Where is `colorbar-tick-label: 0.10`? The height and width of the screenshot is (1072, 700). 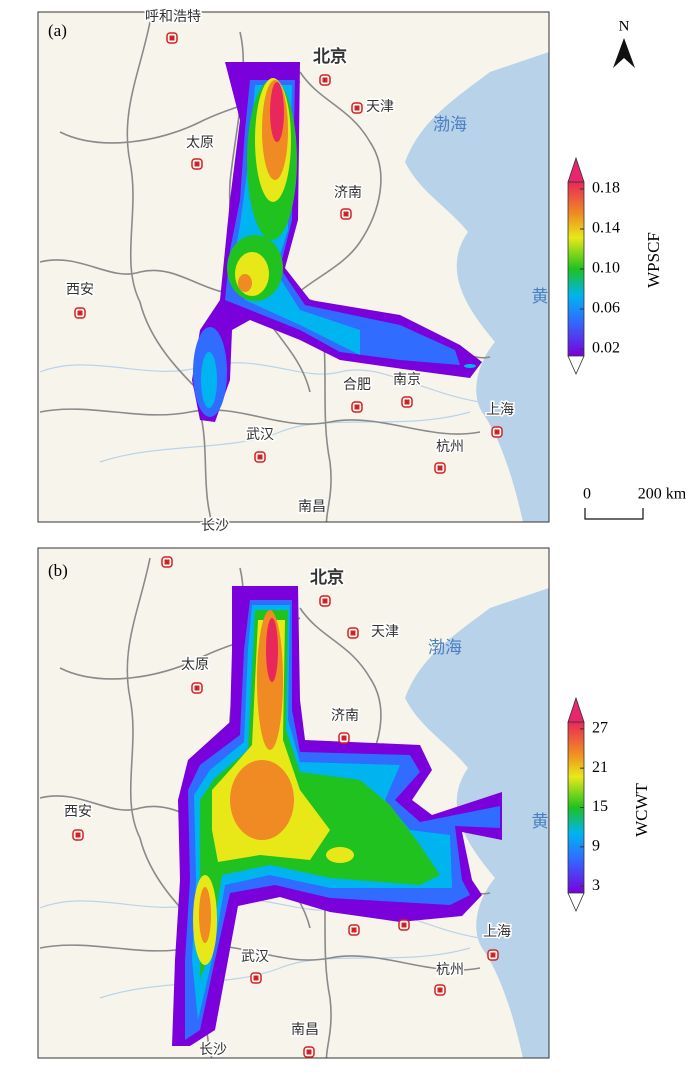 colorbar-tick-label: 0.10 is located at coordinates (606, 268).